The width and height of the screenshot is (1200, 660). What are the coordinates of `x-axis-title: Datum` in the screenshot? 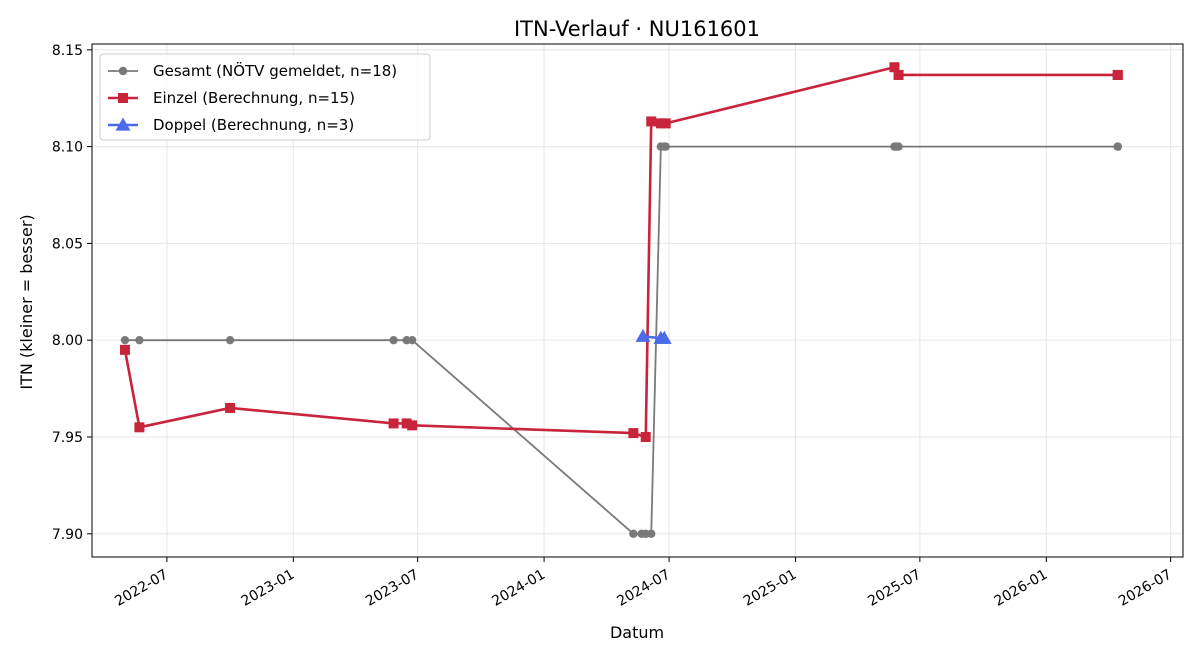 It's located at (637, 632).